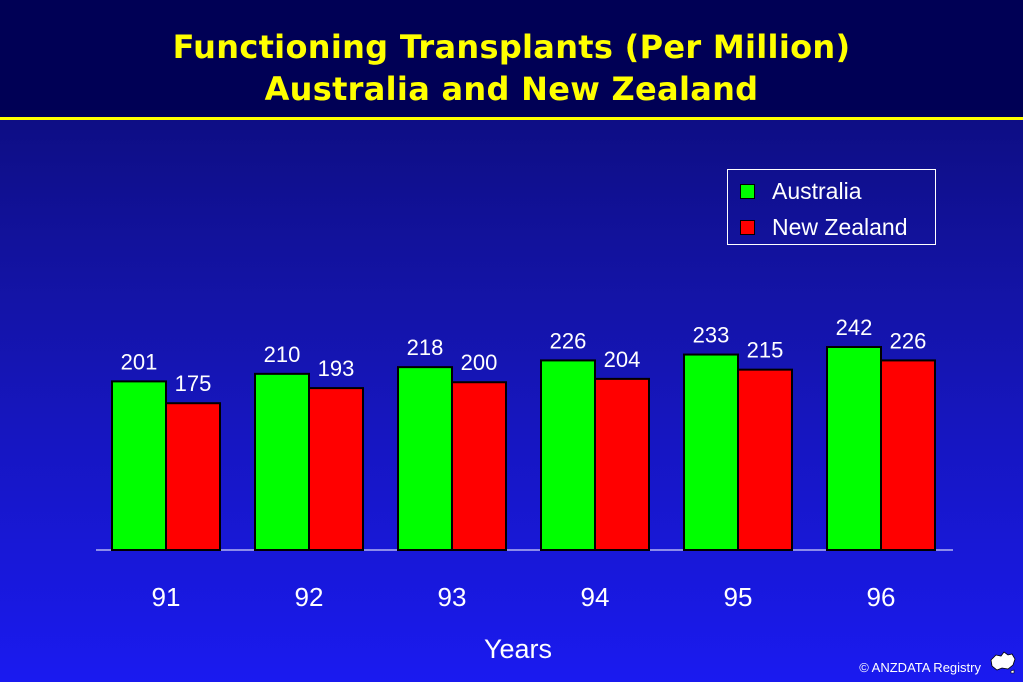 The height and width of the screenshot is (682, 1023). What do you see at coordinates (1003, 662) in the screenshot?
I see `australia-map-icon` at bounding box center [1003, 662].